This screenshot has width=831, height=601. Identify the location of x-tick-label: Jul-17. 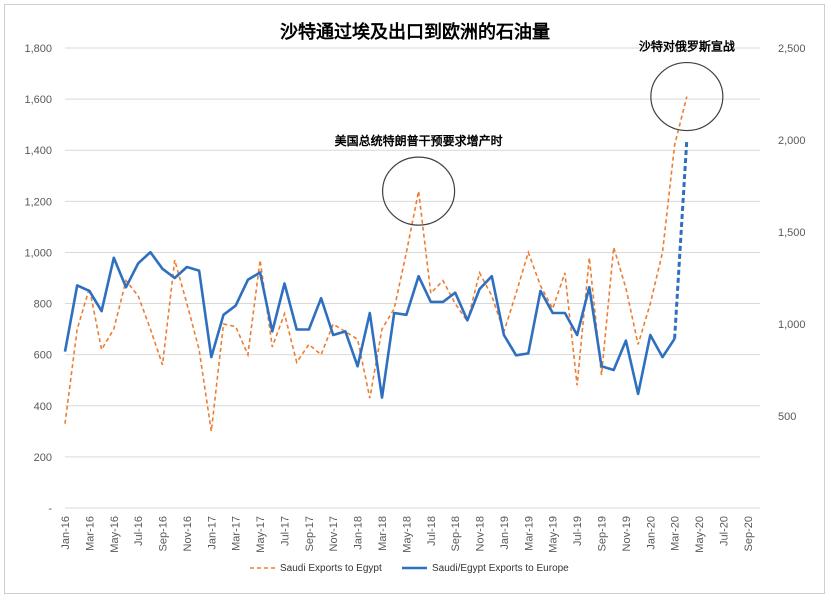
(285, 531).